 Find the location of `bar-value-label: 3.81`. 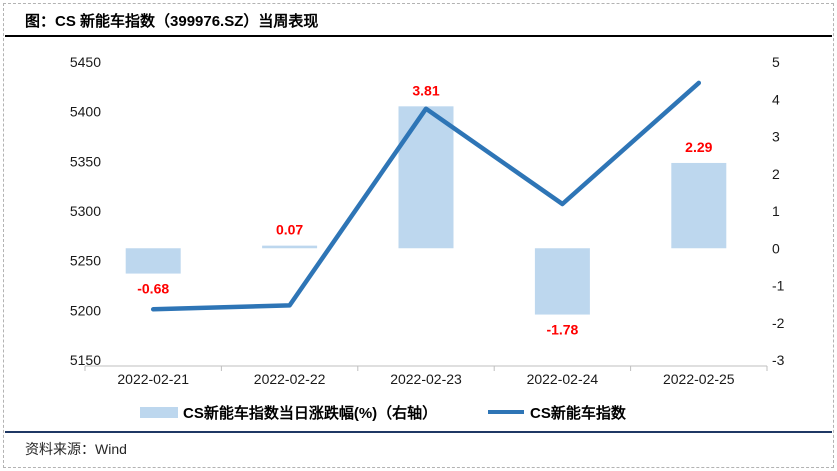

bar-value-label: 3.81 is located at coordinates (425, 90).